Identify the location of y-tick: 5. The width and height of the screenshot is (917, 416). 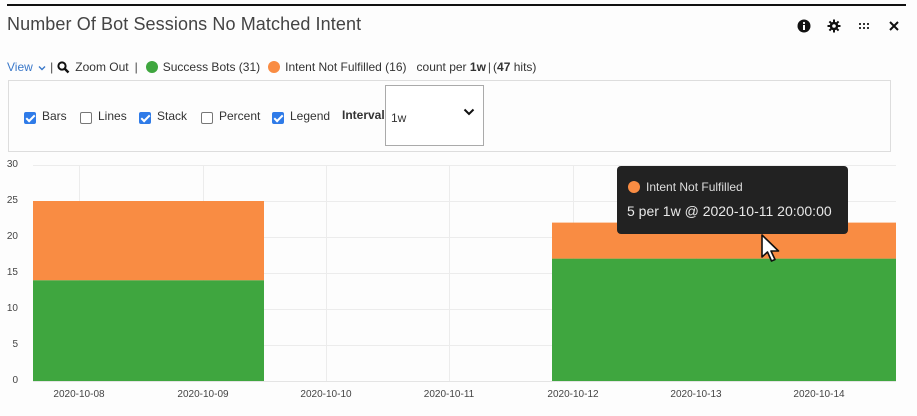
(15, 344).